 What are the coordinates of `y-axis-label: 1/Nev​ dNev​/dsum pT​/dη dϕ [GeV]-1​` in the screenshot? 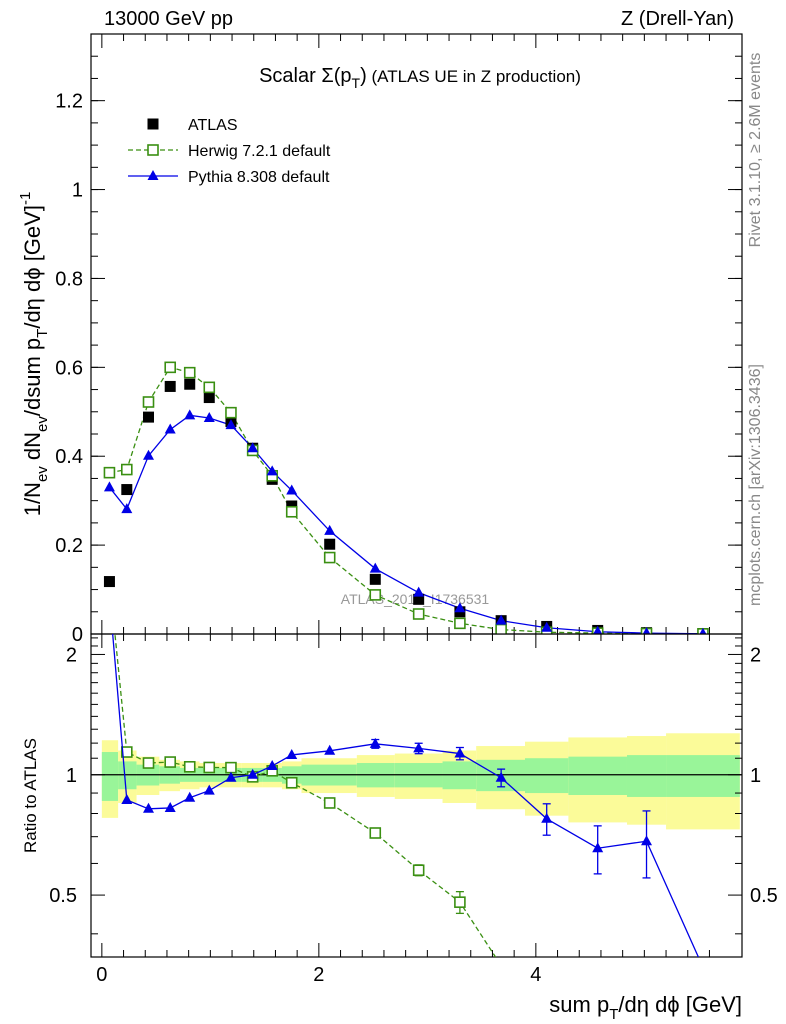 It's located at (34, 354).